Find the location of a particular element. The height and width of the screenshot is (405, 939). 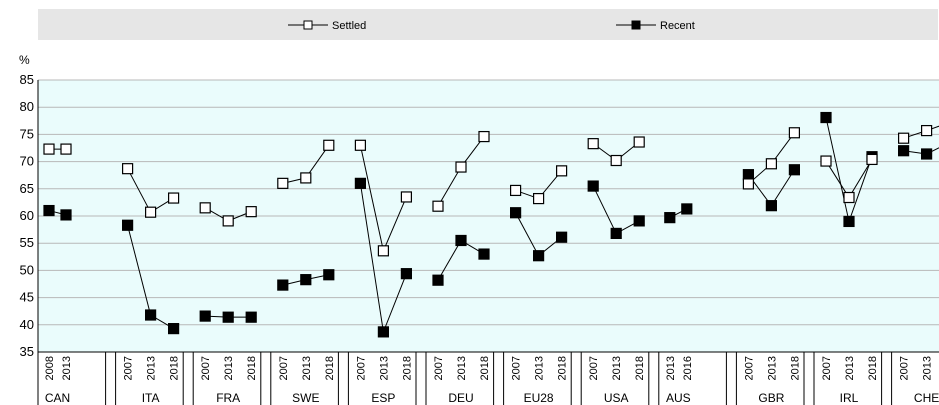

country-label: CAN is located at coordinates (57, 398).